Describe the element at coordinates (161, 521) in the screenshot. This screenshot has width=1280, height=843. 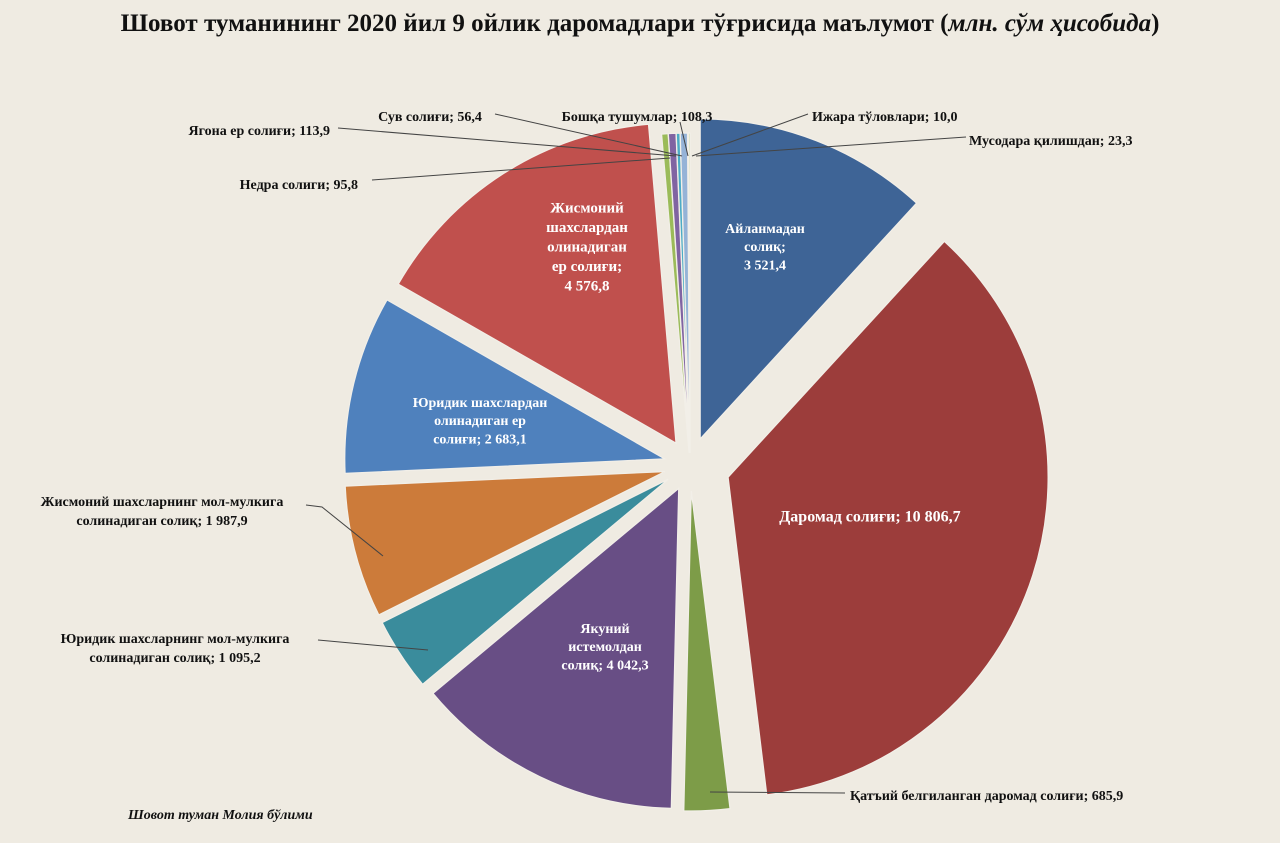
I see `slice-outer-label-5-line-1: солинадиган солиқ; 1 987,9` at that location.